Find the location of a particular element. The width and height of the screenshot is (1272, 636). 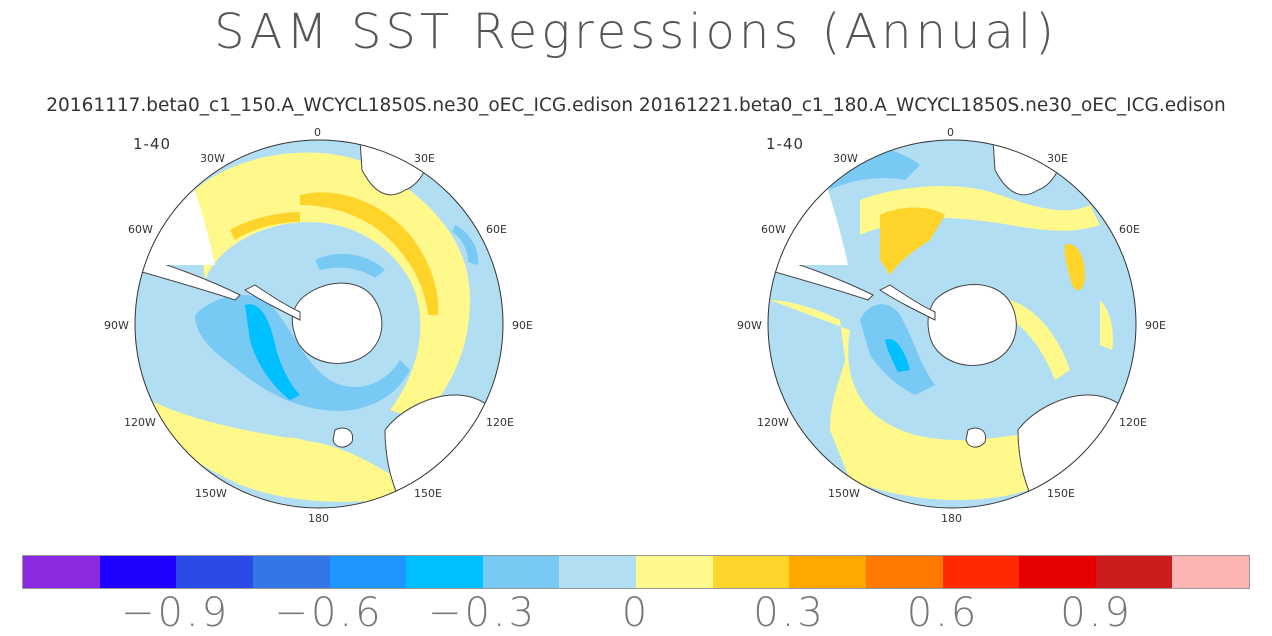

colorbar-tick-label: −0.6 is located at coordinates (329, 613).